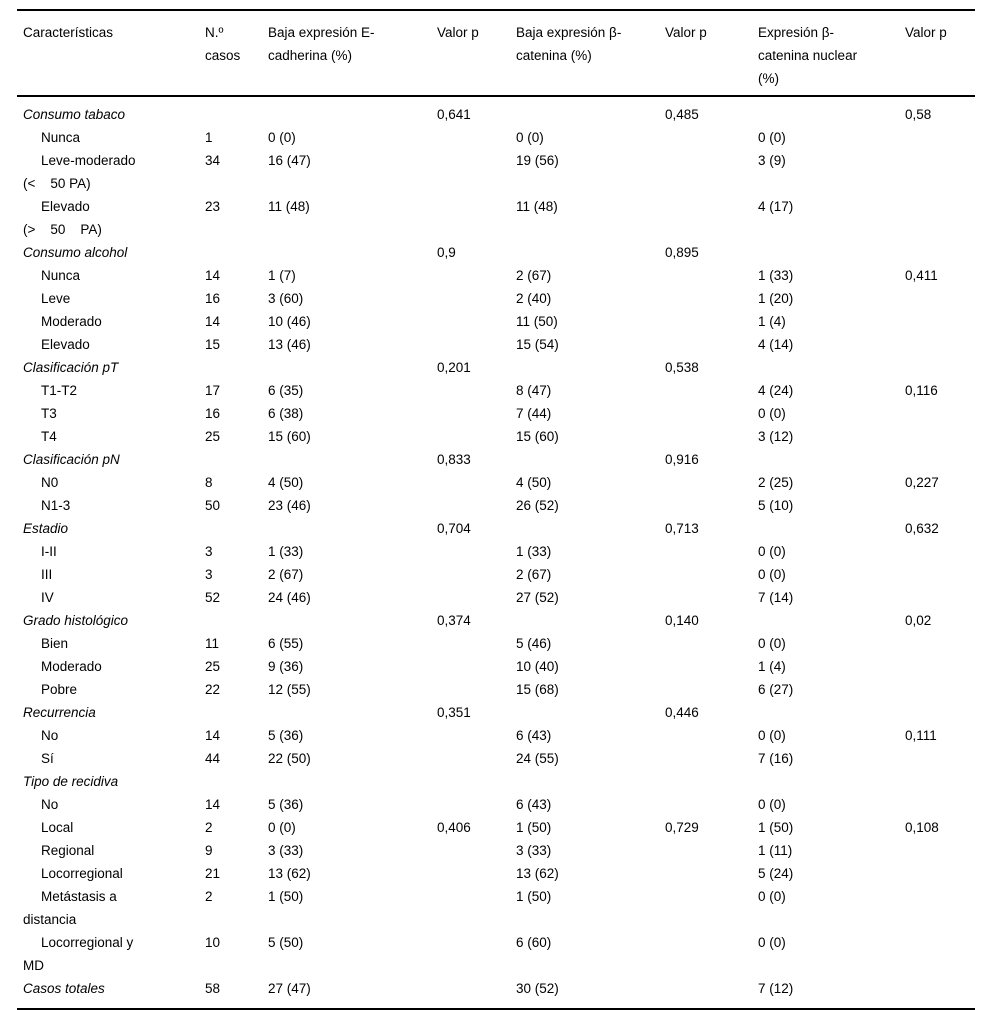 The height and width of the screenshot is (1010, 992). What do you see at coordinates (496, 908) in the screenshot?
I see `table-row: Metástasis a distancia 2 1 (50) 1 (50) 0 (0)` at bounding box center [496, 908].